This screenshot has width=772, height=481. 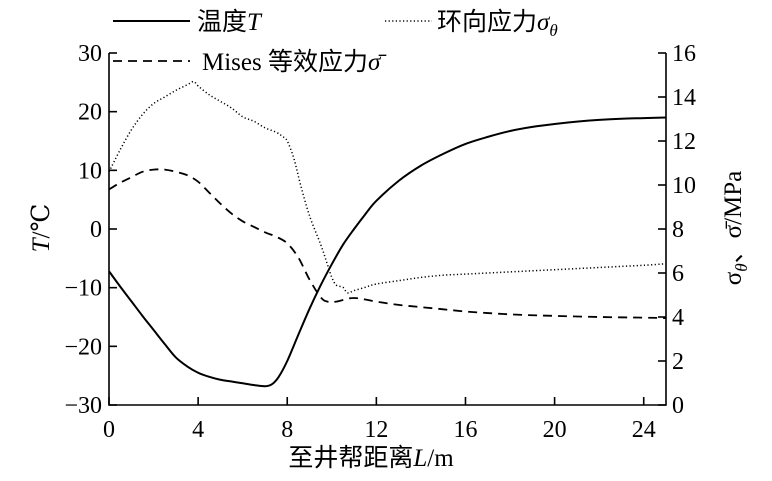 I want to click on legend: 温度T 环向应力σθ Mises 等效应力σ̄, so click(x=335, y=42).